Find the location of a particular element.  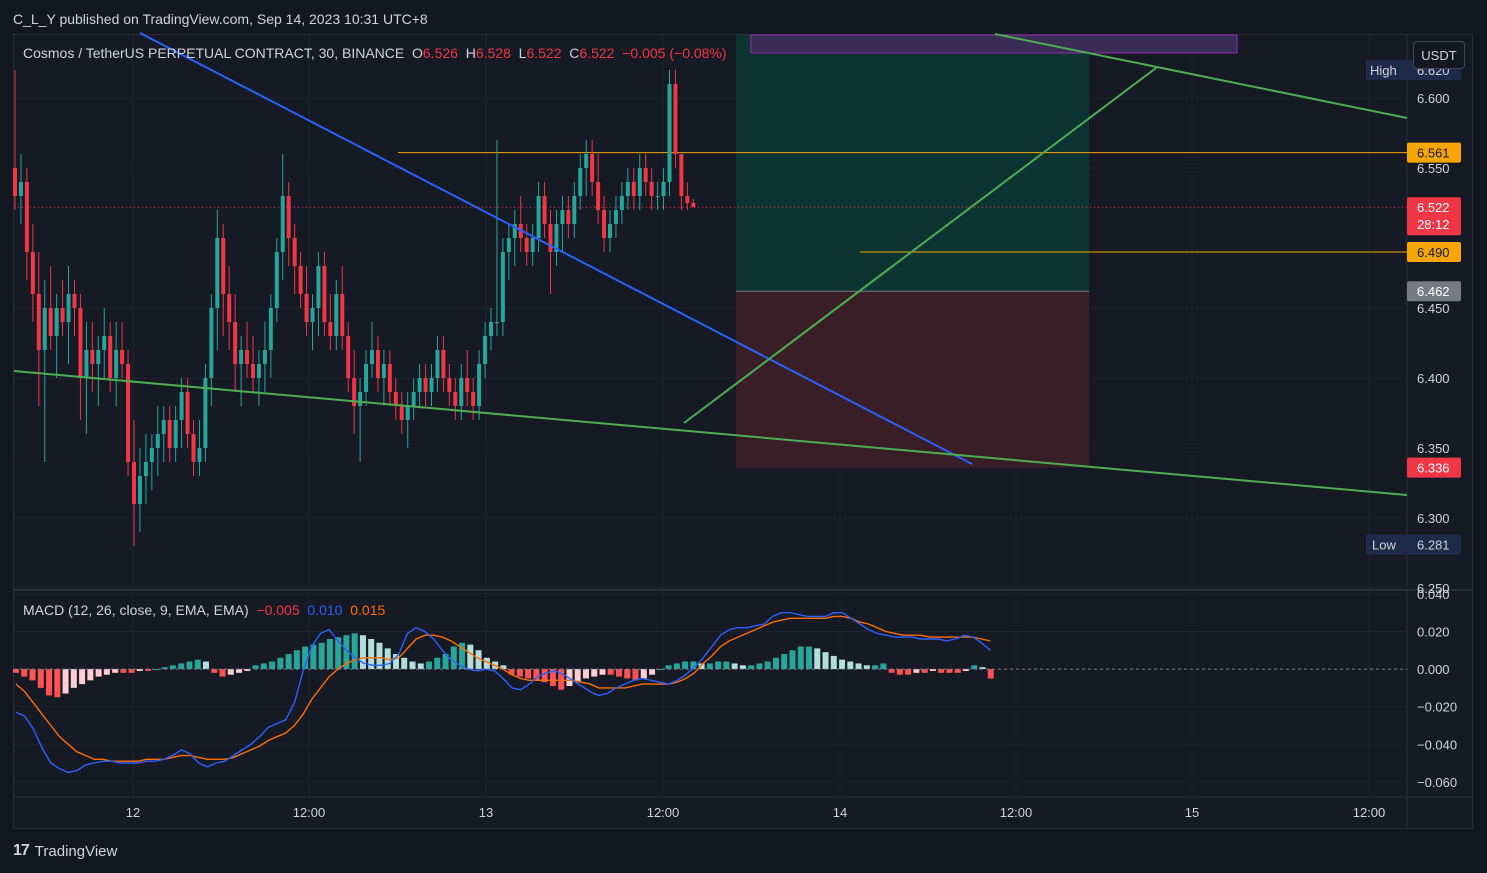

high-value: 6.528 is located at coordinates (493, 53).